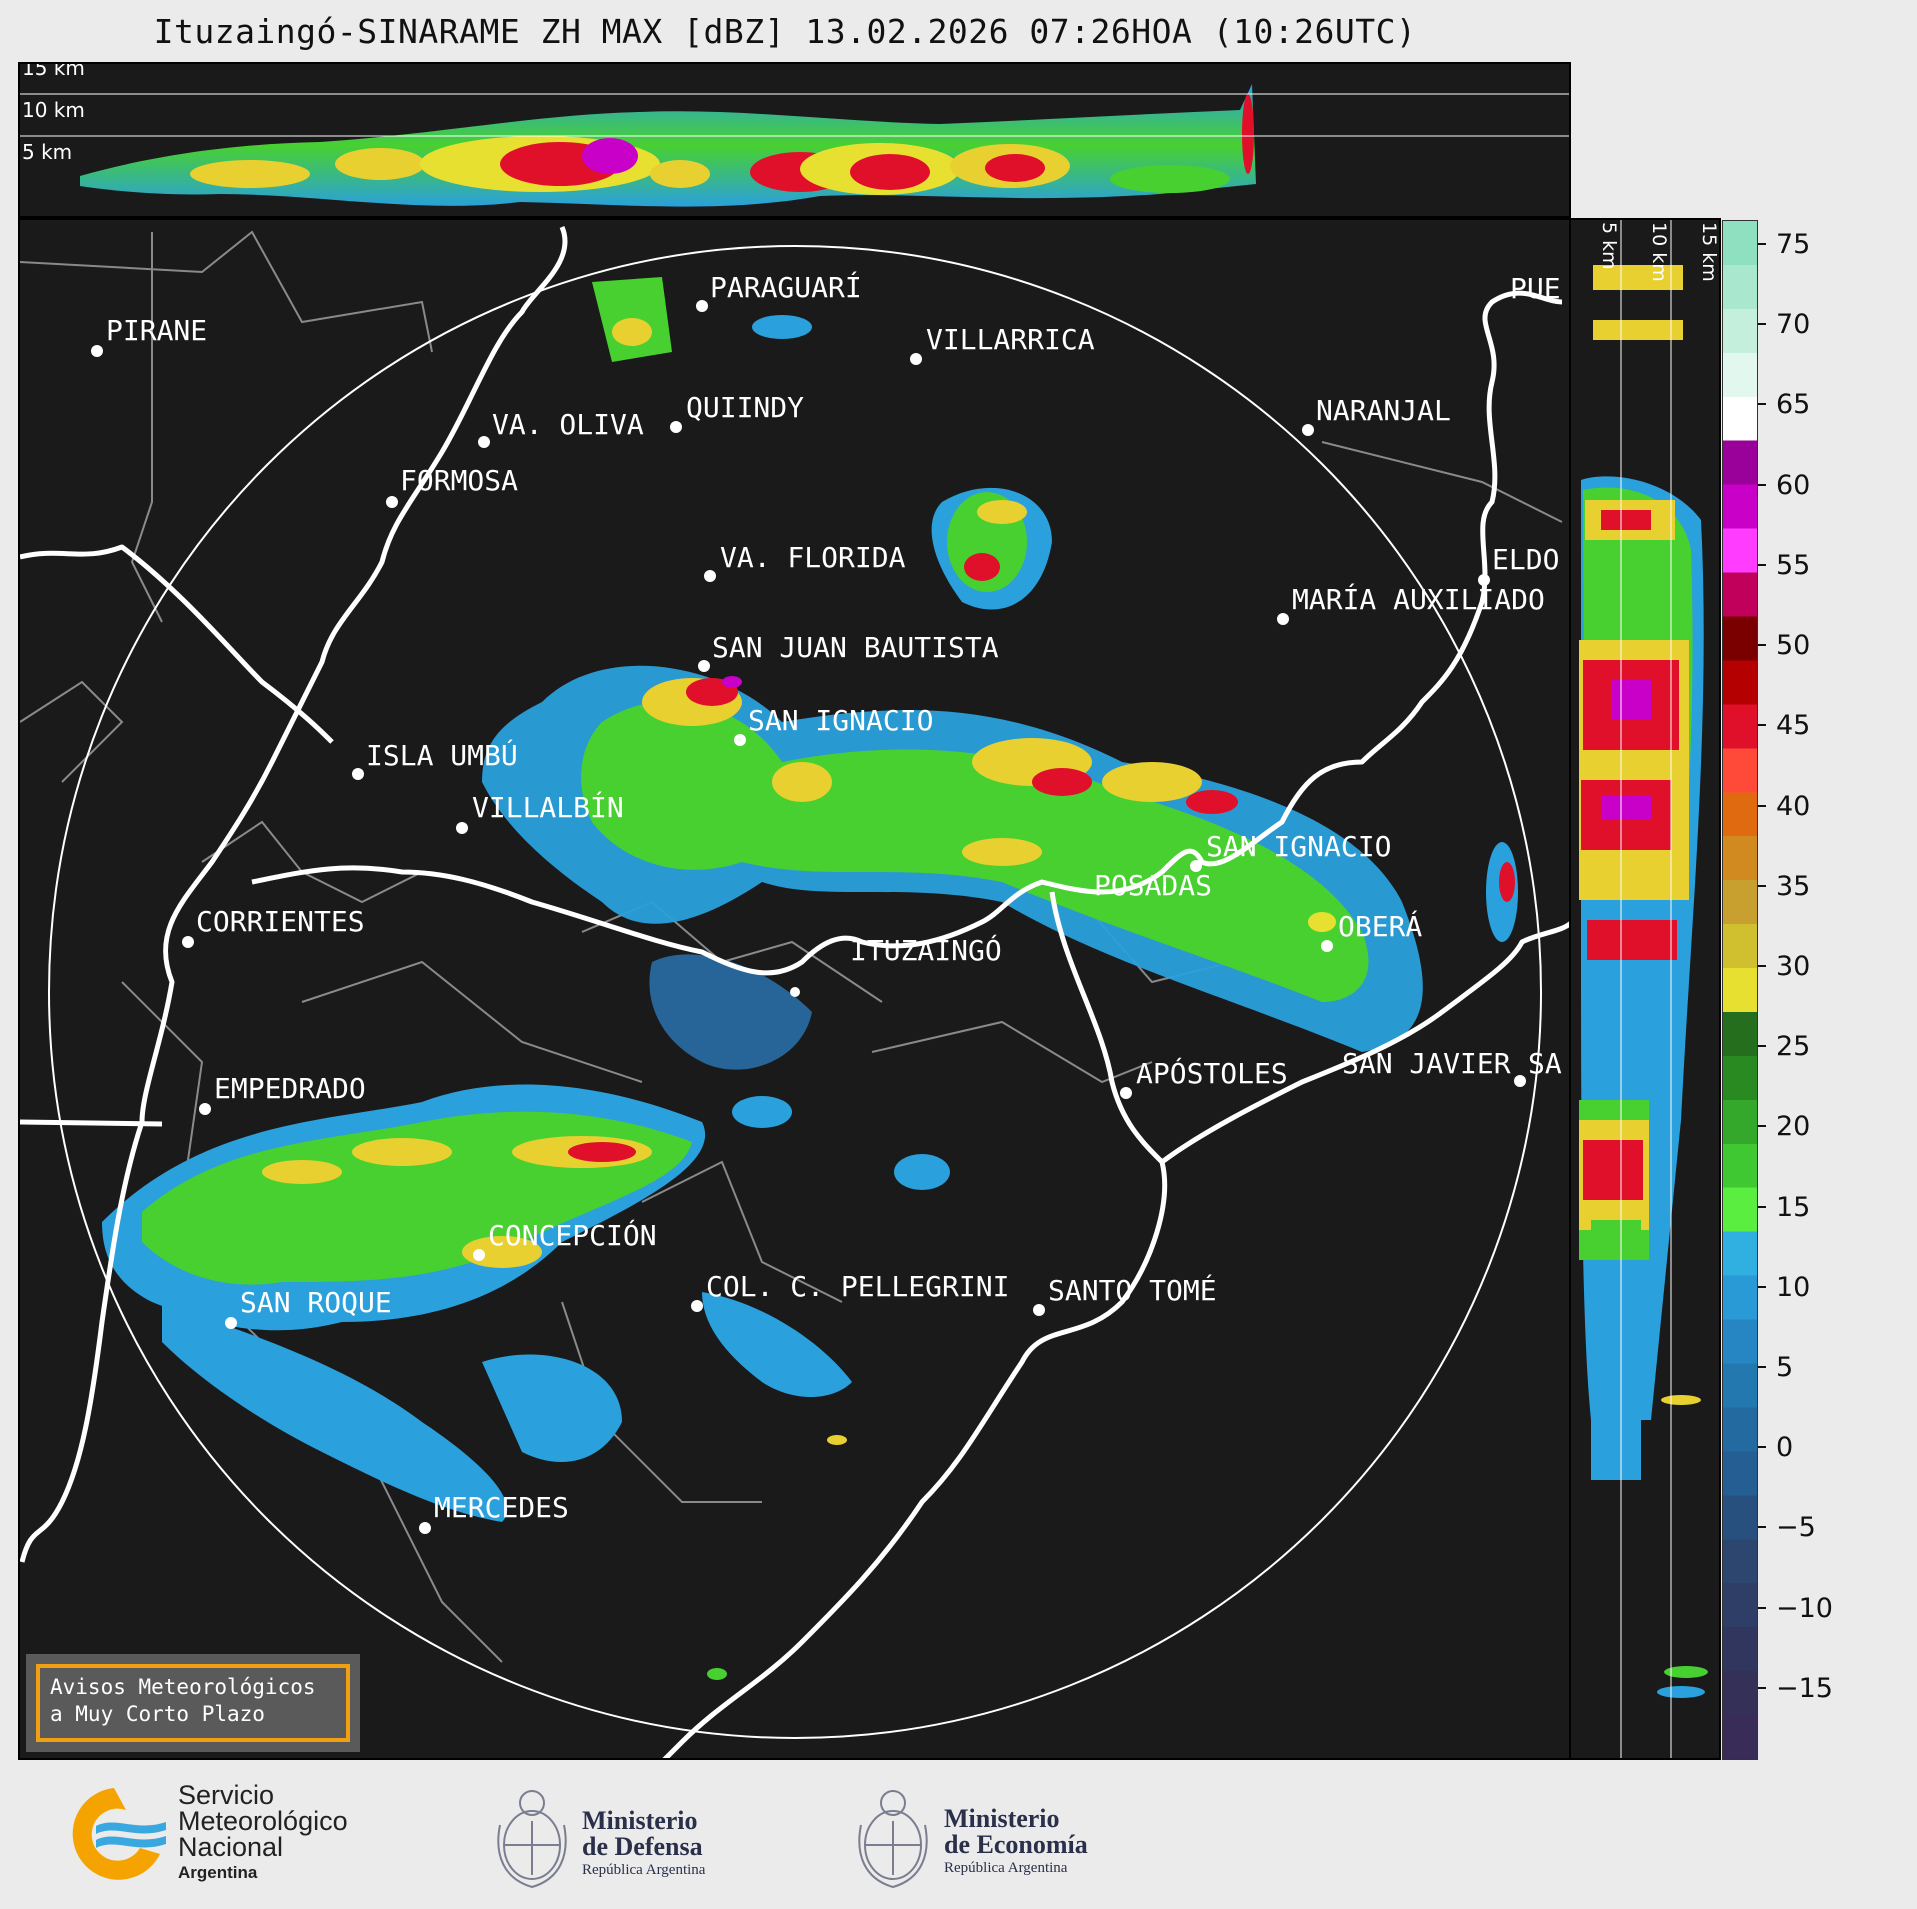 The height and width of the screenshot is (1909, 1917). I want to click on top-cross-section-panel: 15 km 10 km 5 km, so click(794, 140).